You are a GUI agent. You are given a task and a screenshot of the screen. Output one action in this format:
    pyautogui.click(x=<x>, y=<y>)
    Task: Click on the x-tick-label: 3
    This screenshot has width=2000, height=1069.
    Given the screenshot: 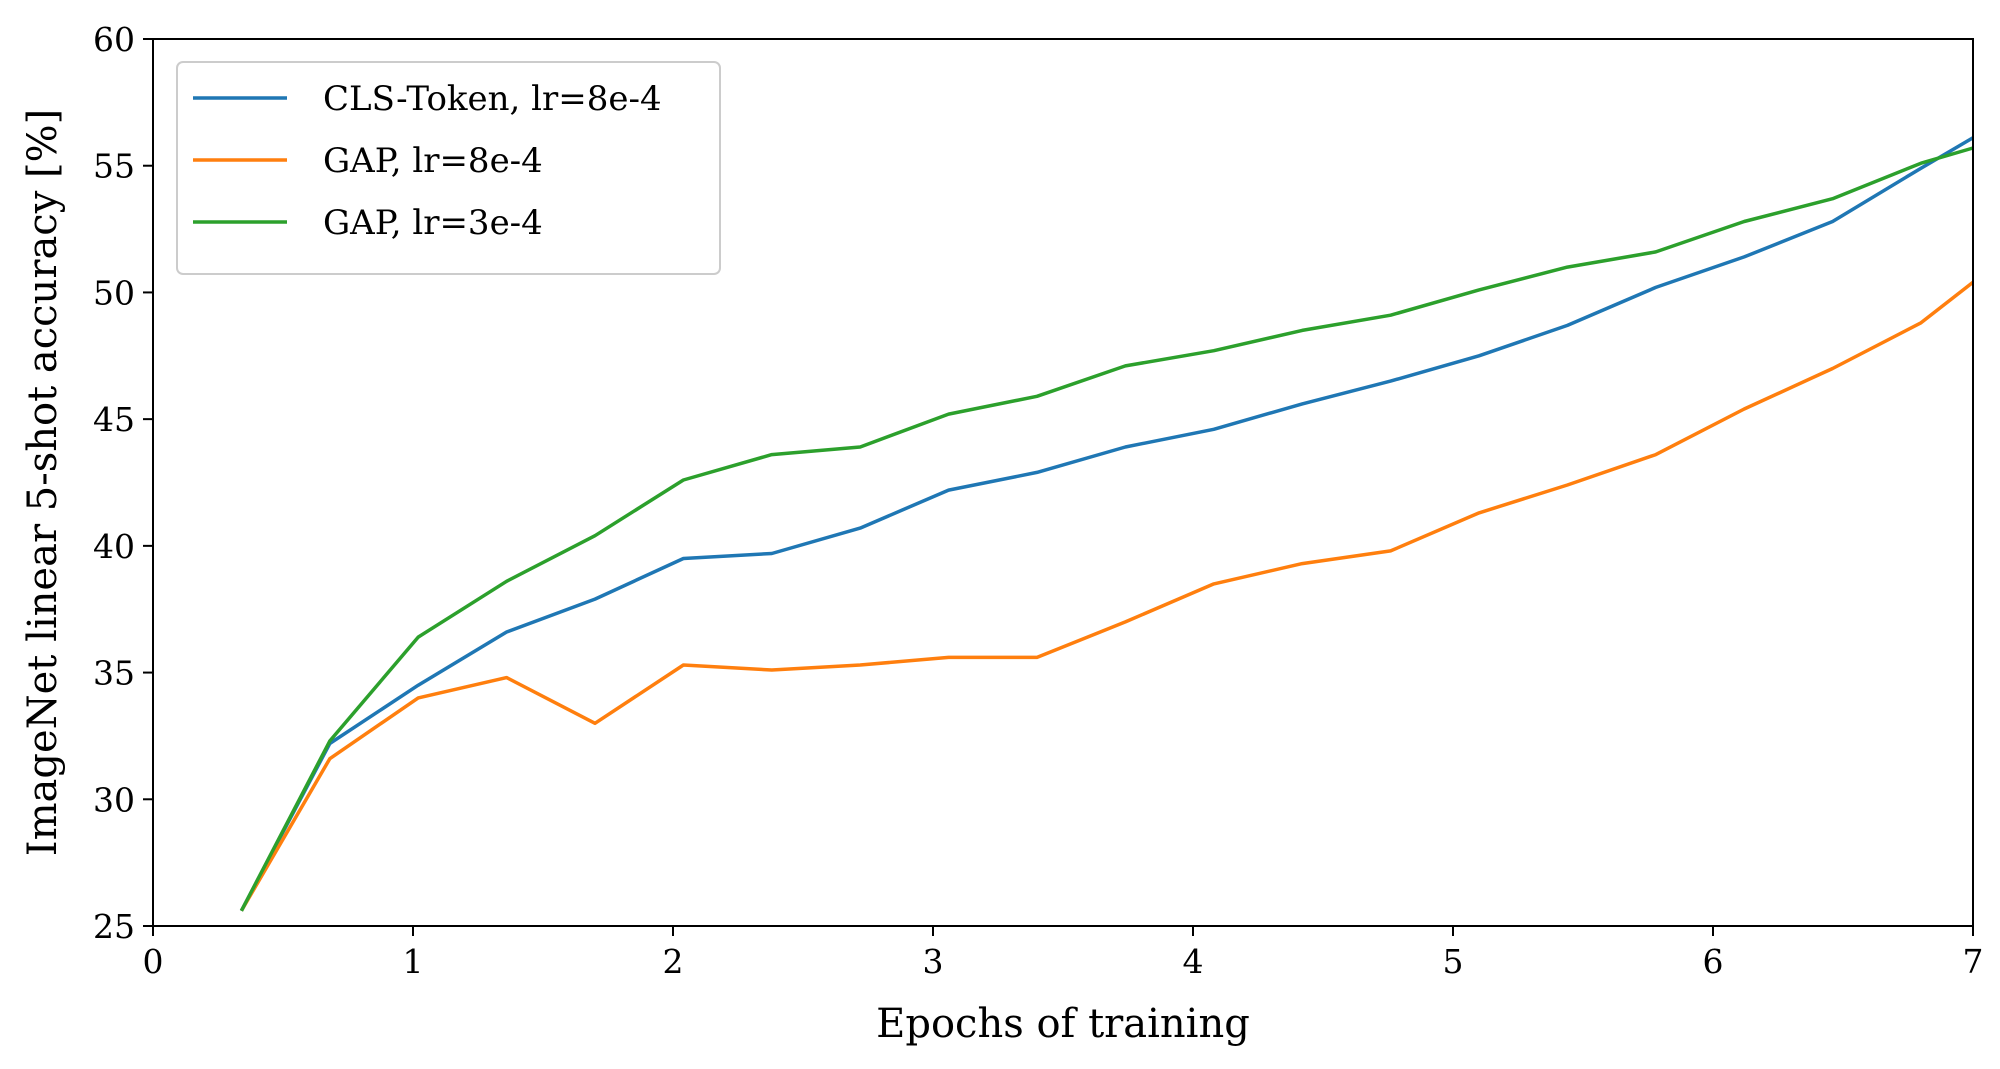 What is the action you would take?
    pyautogui.click(x=933, y=961)
    